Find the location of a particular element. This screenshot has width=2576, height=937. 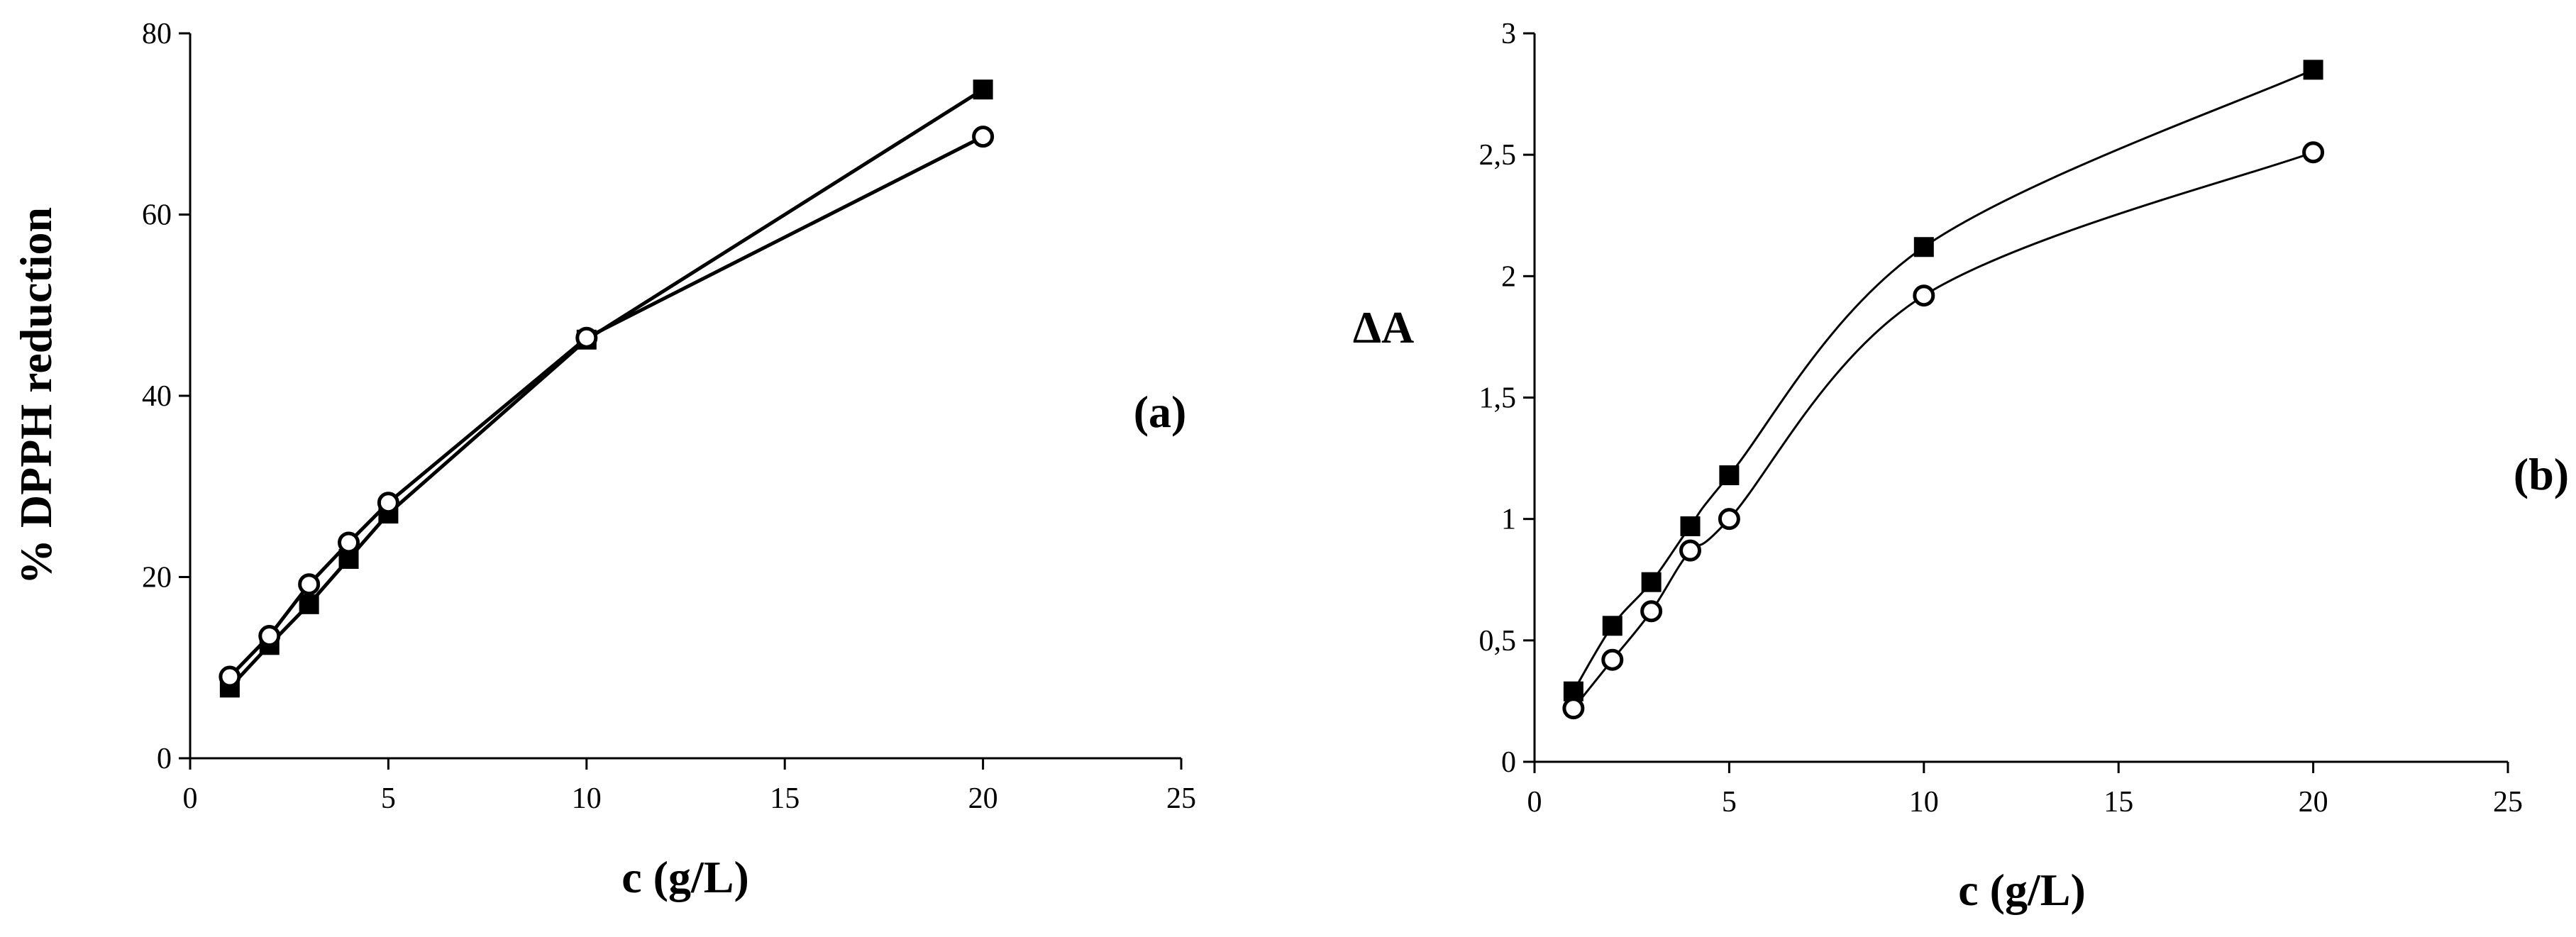

panel-b-y-tick-label: 1,5 is located at coordinates (1498, 398).